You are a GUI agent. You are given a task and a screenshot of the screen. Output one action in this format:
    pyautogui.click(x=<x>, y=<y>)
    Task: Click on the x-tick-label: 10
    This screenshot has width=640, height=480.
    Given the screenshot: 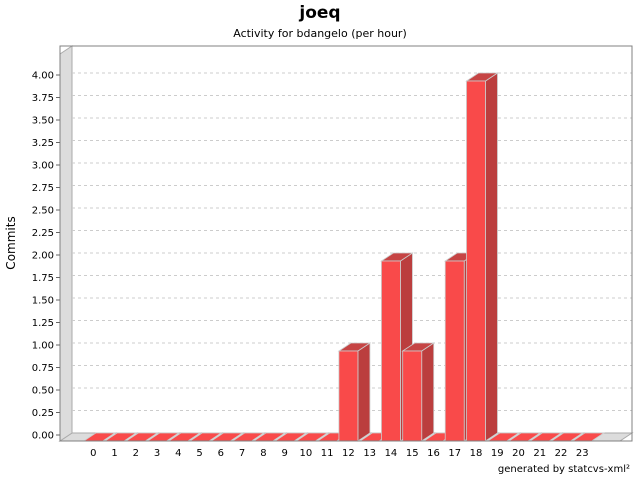 What is the action you would take?
    pyautogui.click(x=306, y=453)
    